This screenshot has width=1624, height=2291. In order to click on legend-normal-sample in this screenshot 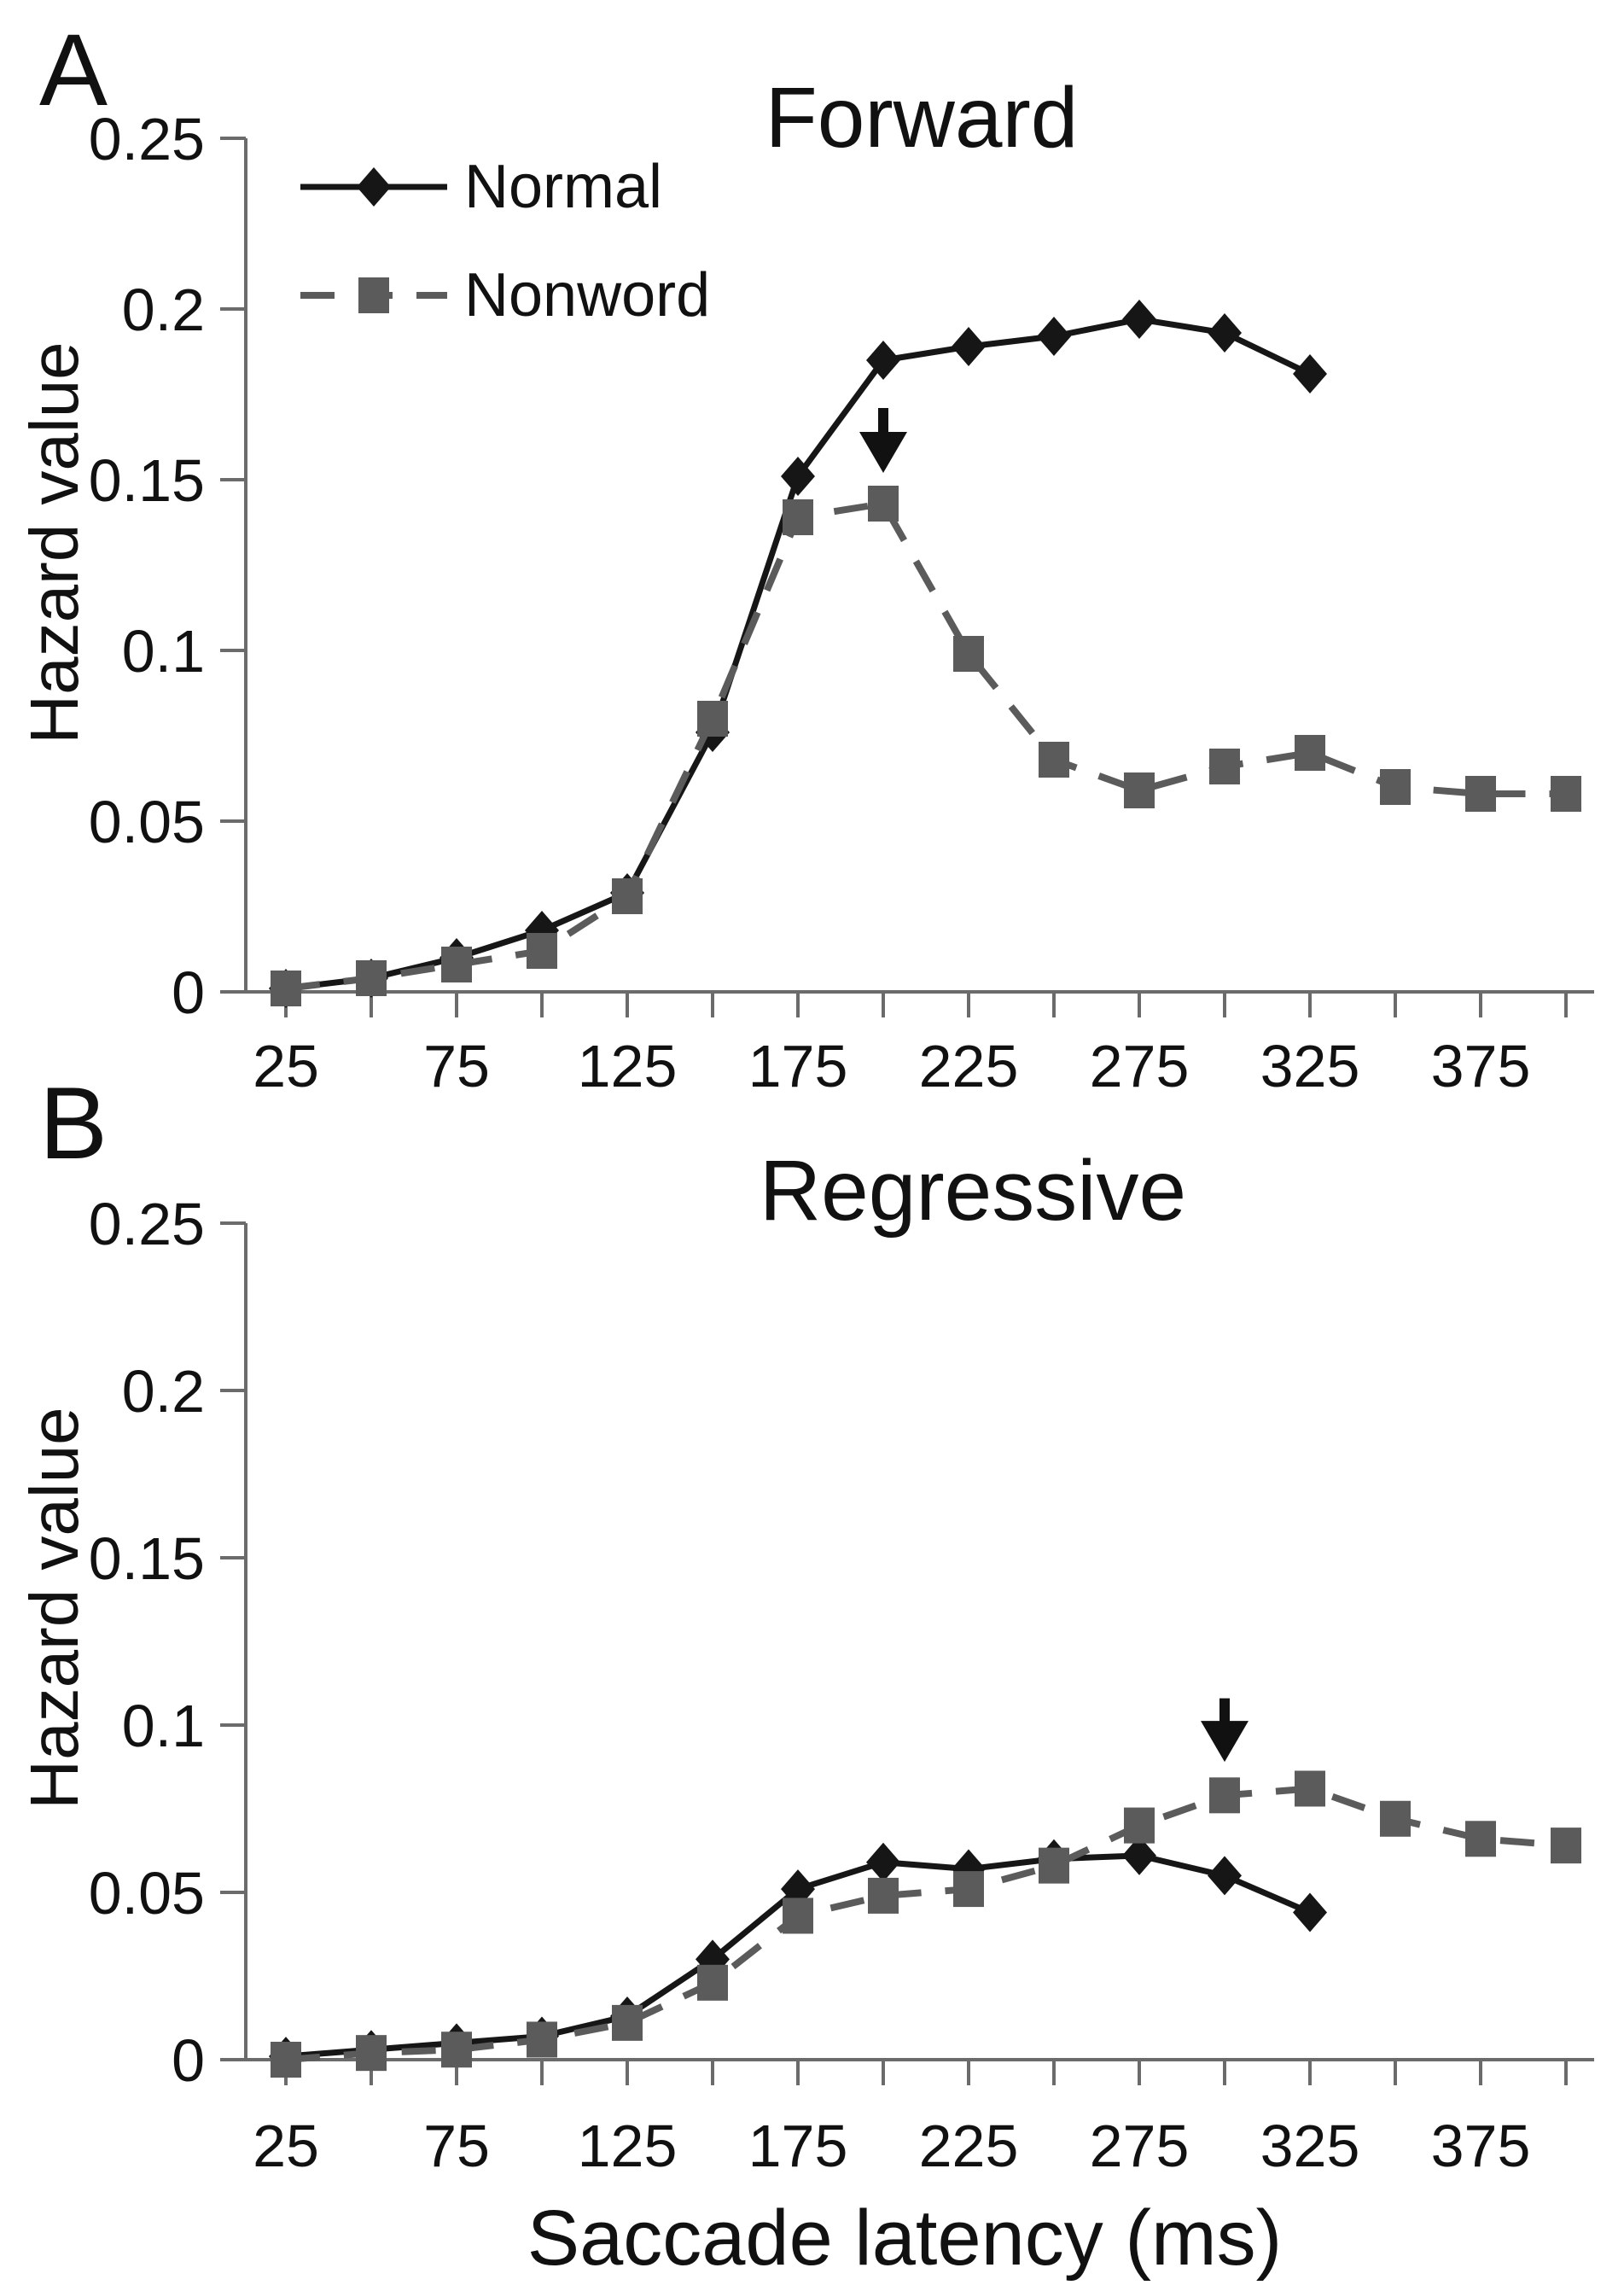, I will do `click(374, 187)`.